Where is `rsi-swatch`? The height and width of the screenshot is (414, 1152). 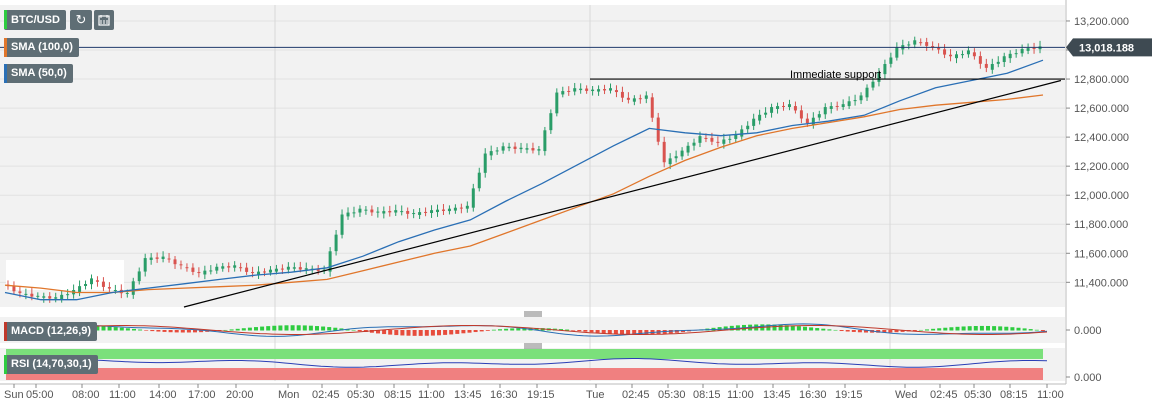
rsi-swatch is located at coordinates (5, 364).